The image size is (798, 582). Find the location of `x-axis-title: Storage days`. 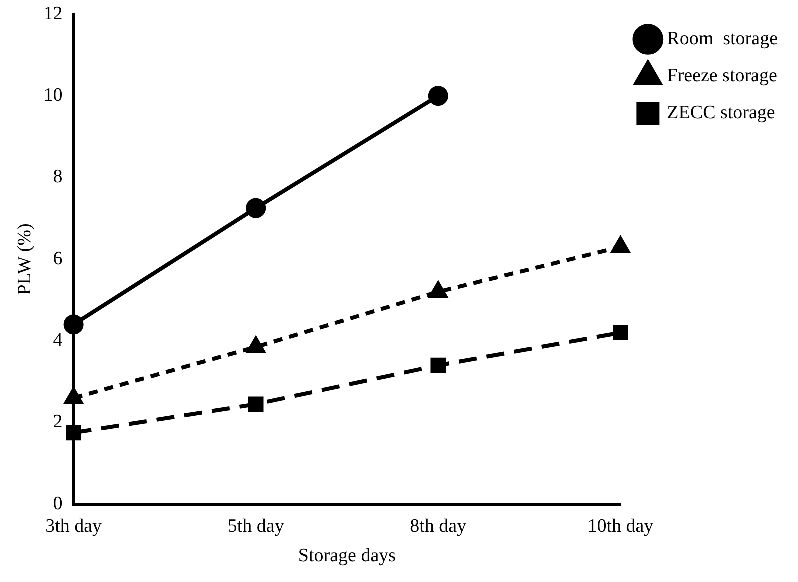

x-axis-title: Storage days is located at coordinates (347, 556).